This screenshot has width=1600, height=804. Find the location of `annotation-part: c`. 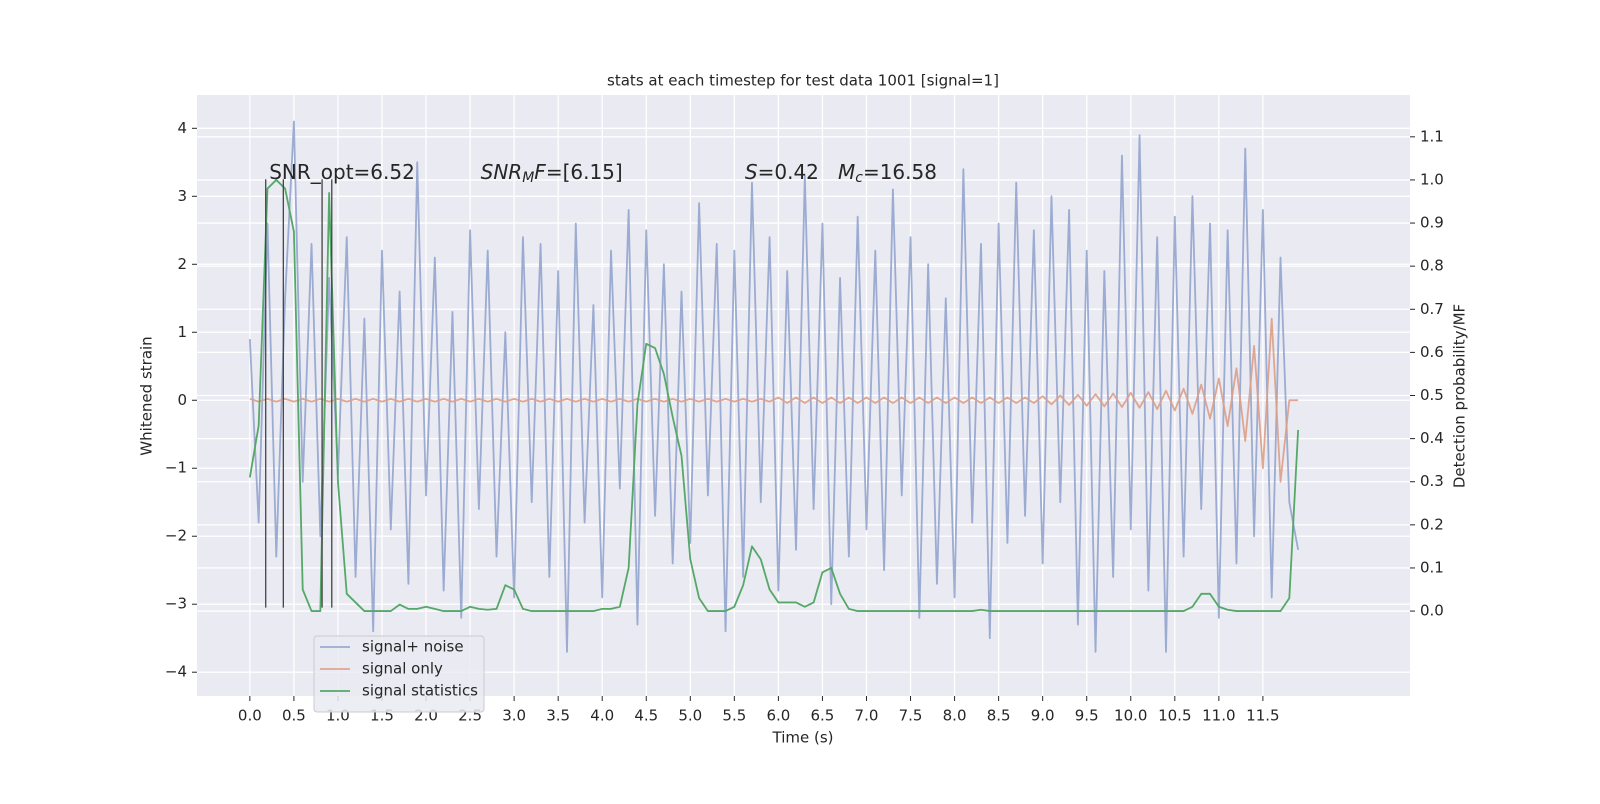

annotation-part: c is located at coordinates (859, 178).